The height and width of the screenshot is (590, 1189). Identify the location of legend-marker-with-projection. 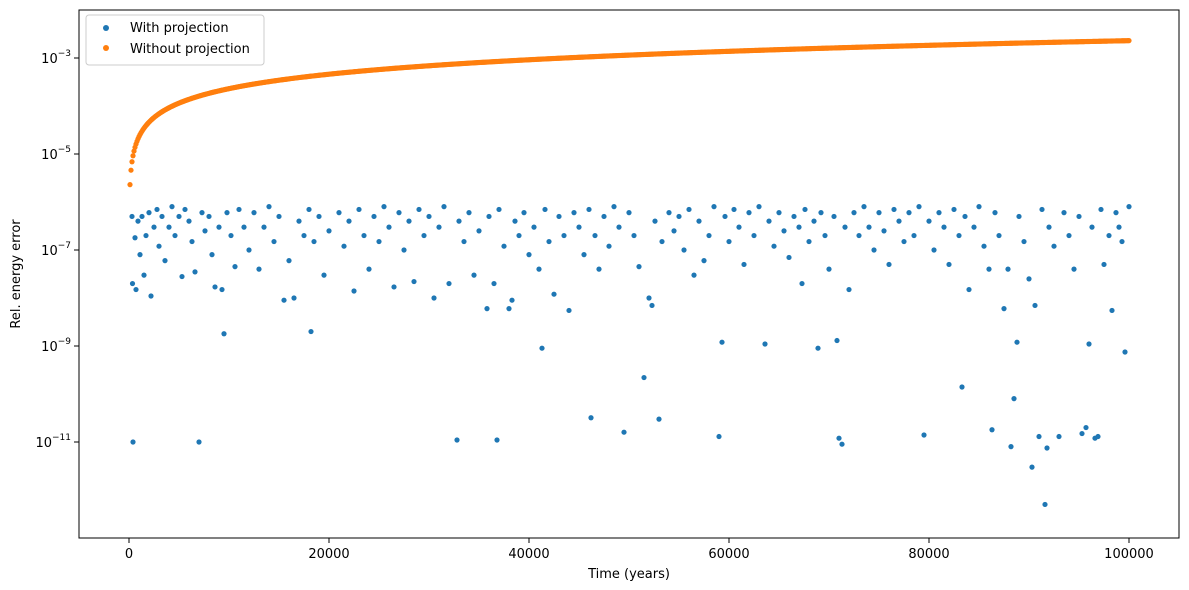
(106, 28).